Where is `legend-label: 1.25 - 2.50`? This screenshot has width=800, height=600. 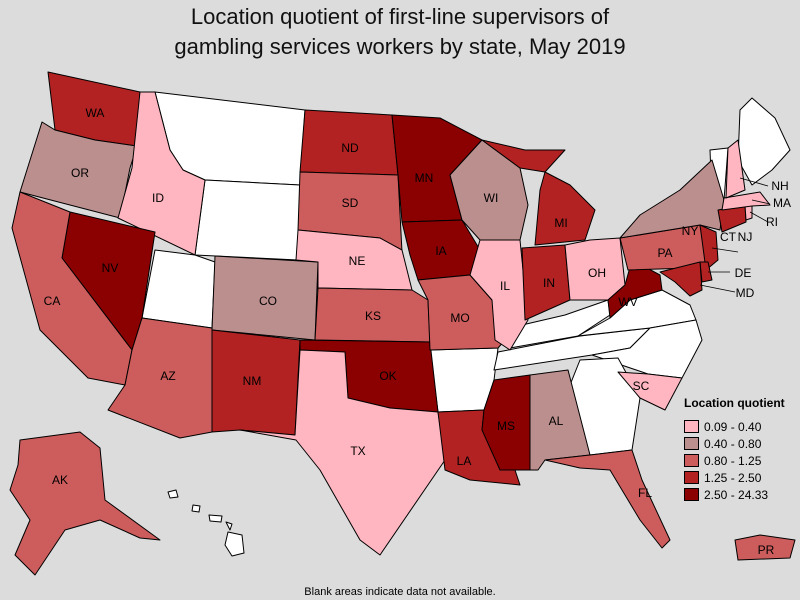 legend-label: 1.25 - 2.50 is located at coordinates (733, 477).